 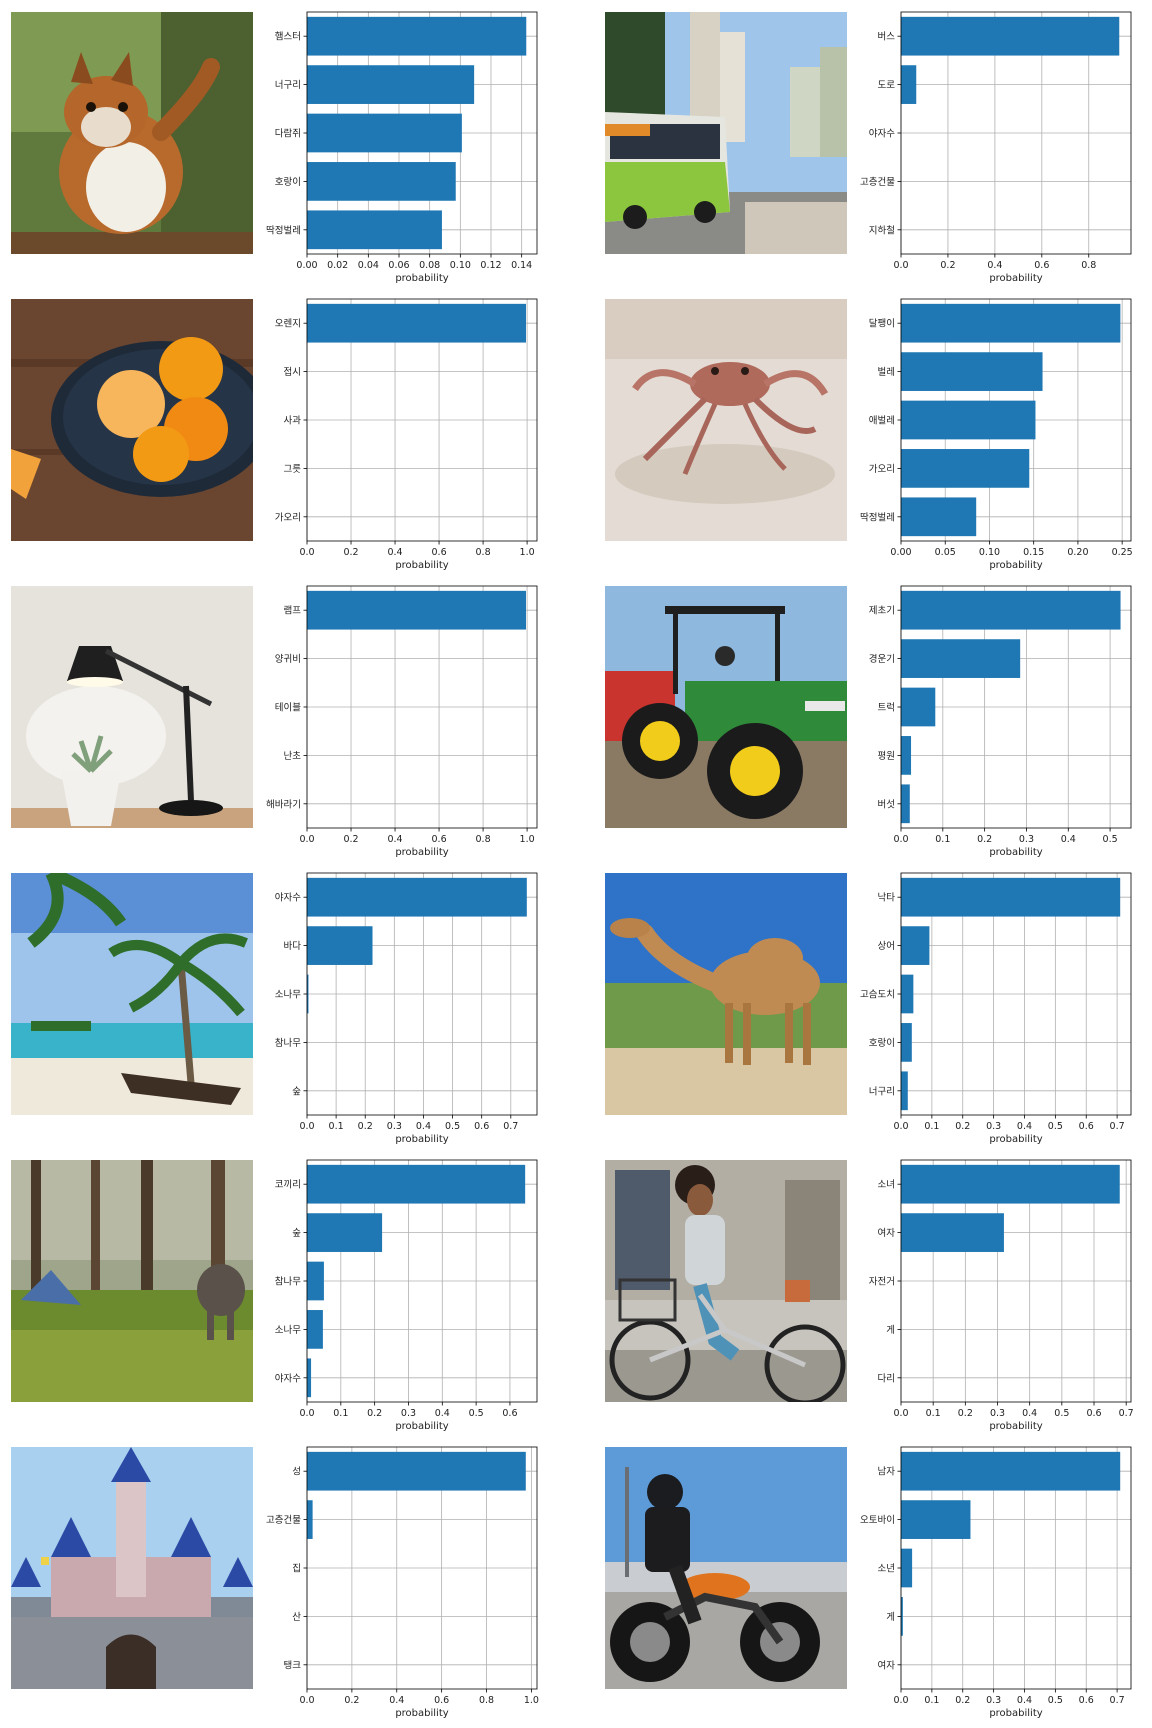 What do you see at coordinates (1077, 552) in the screenshot?
I see `x-tick-label: 0.20` at bounding box center [1077, 552].